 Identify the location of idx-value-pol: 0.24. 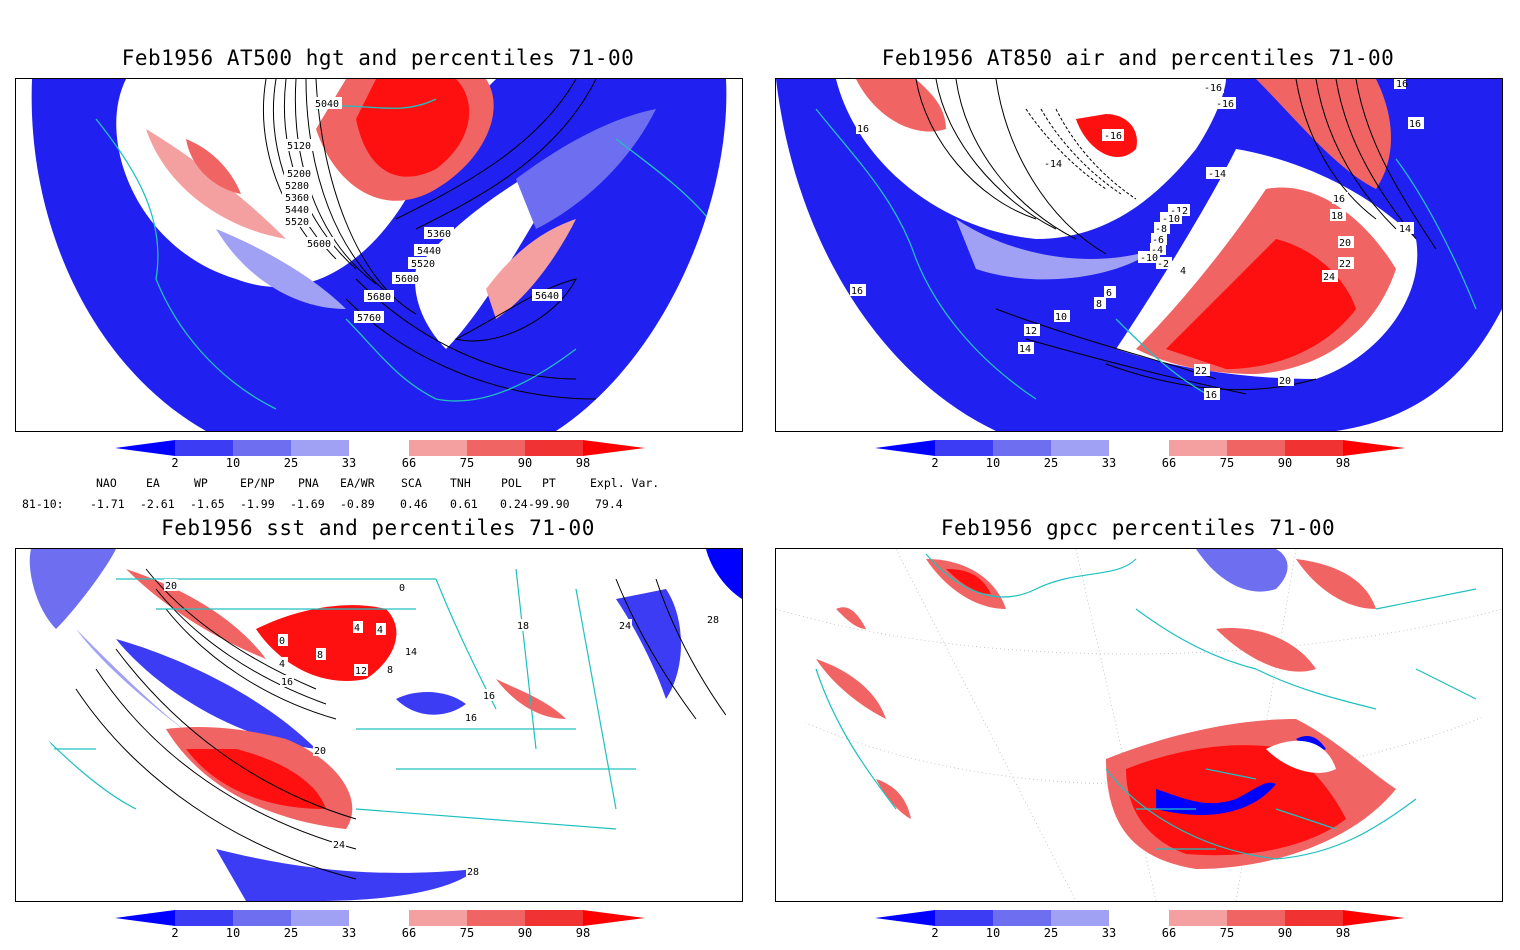
(514, 504).